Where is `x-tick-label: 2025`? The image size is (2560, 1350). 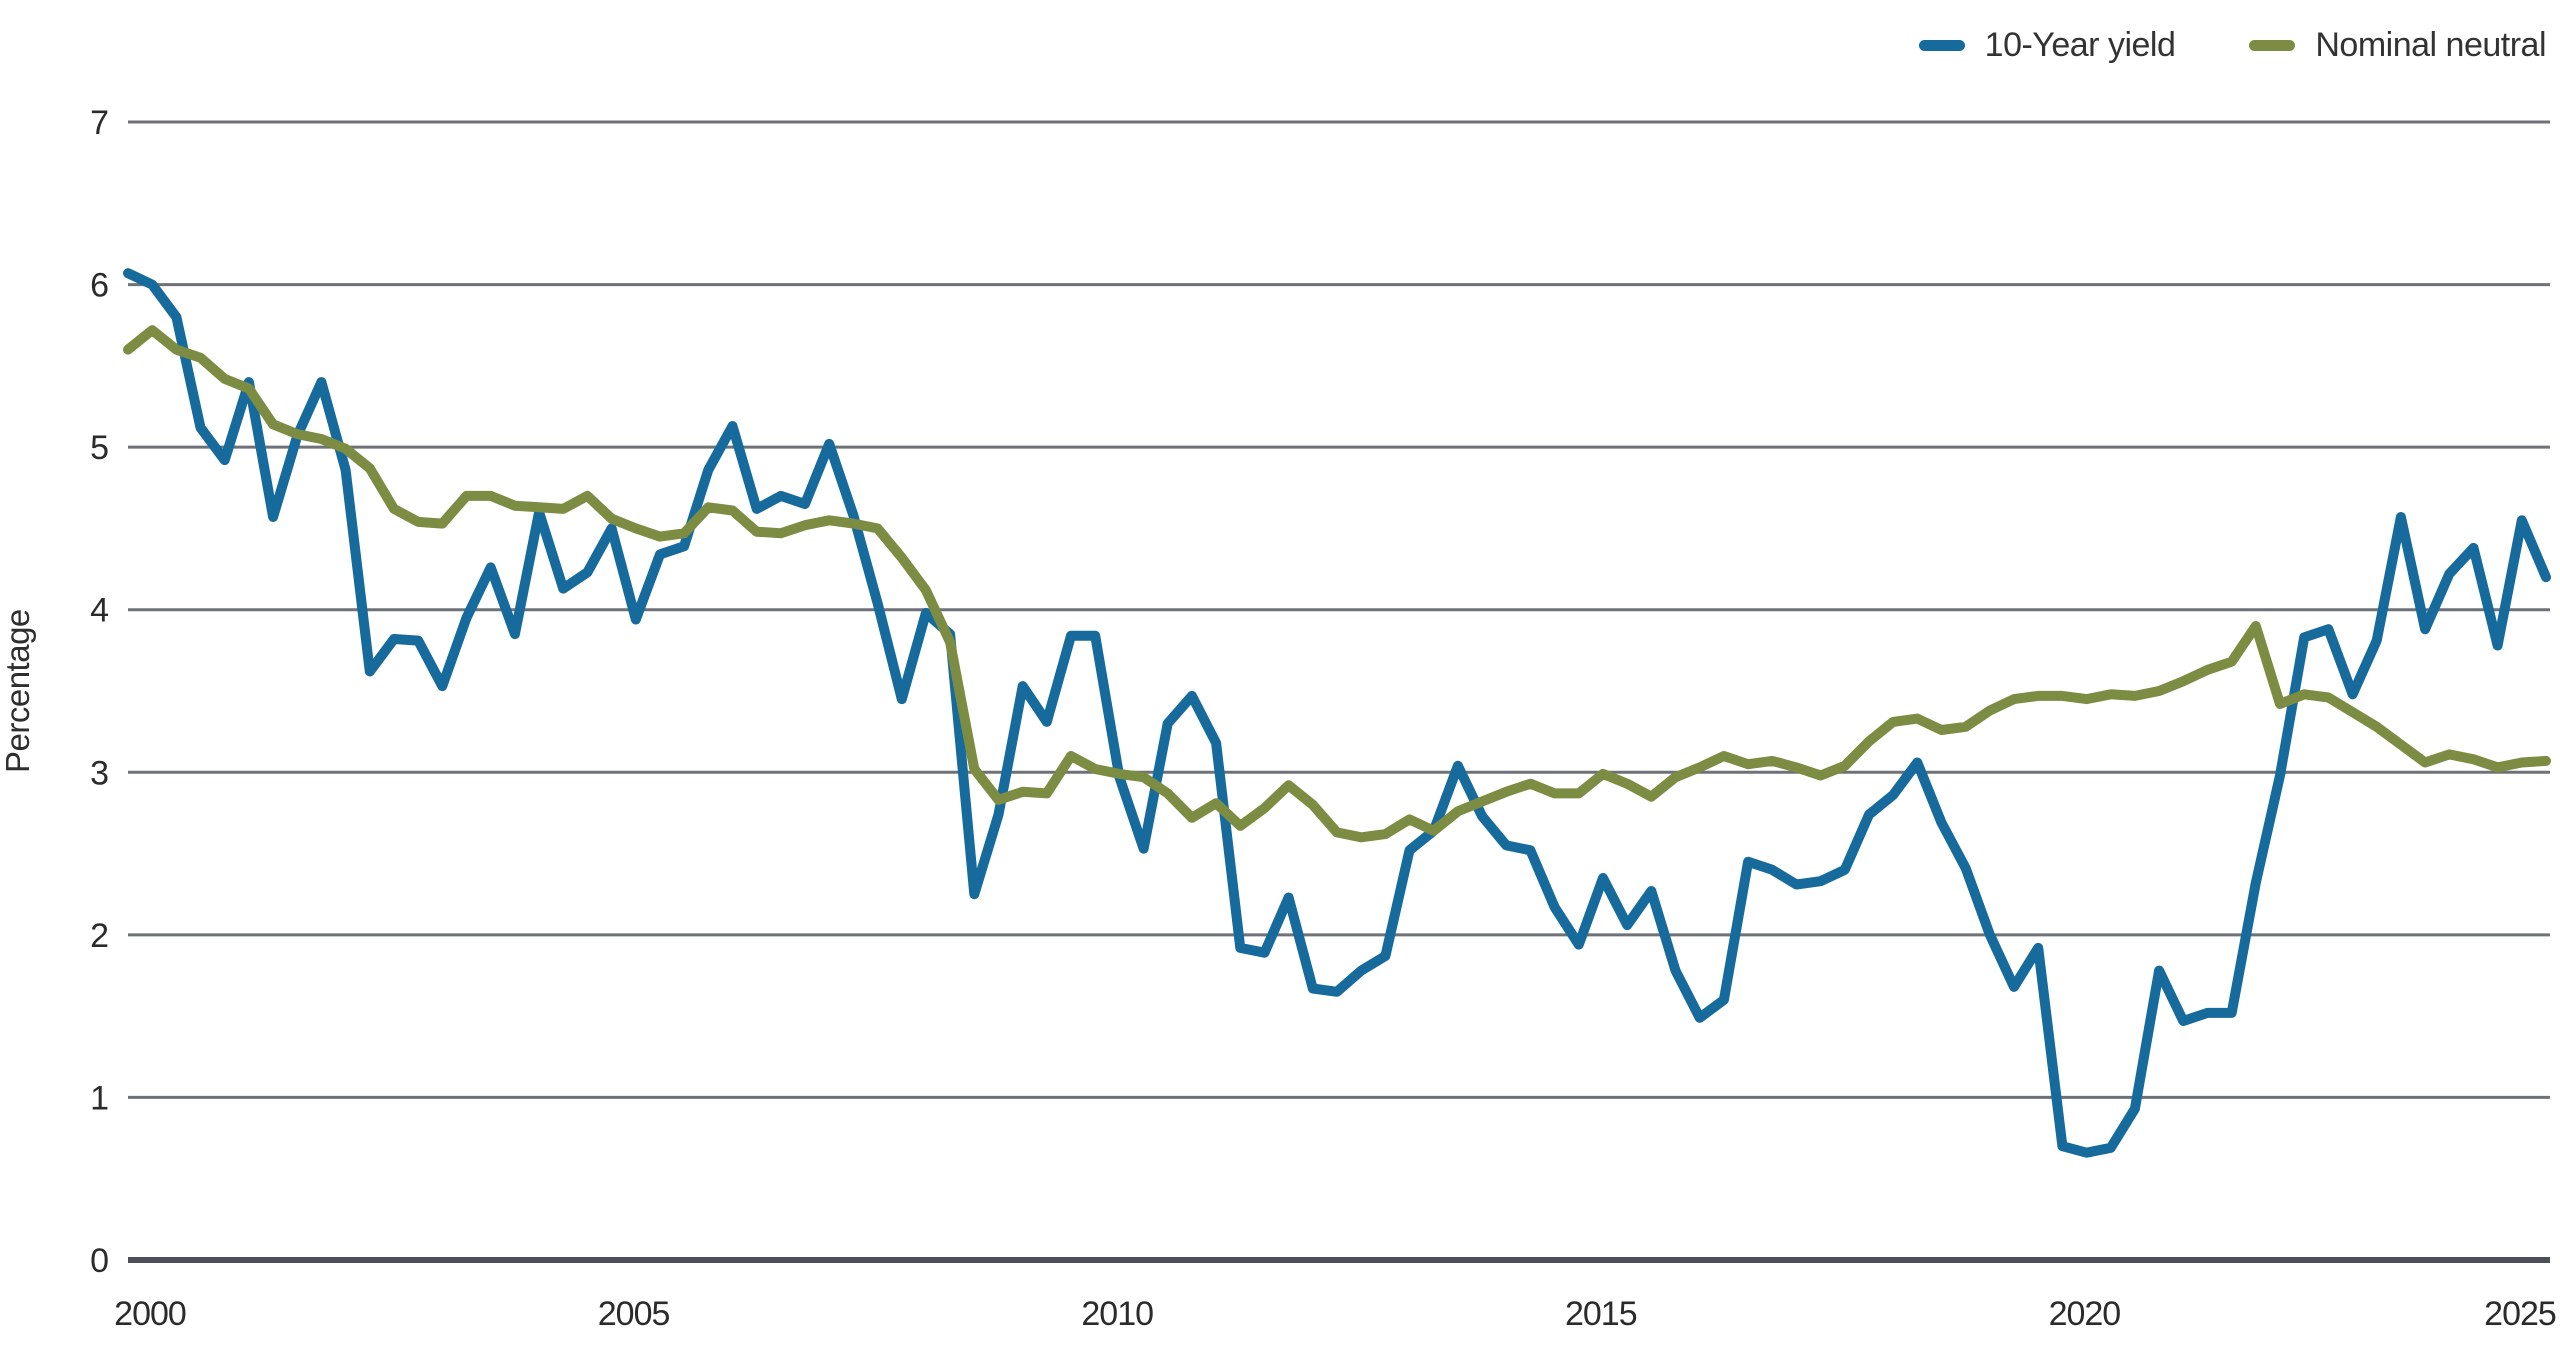
x-tick-label: 2025 is located at coordinates (2520, 1314).